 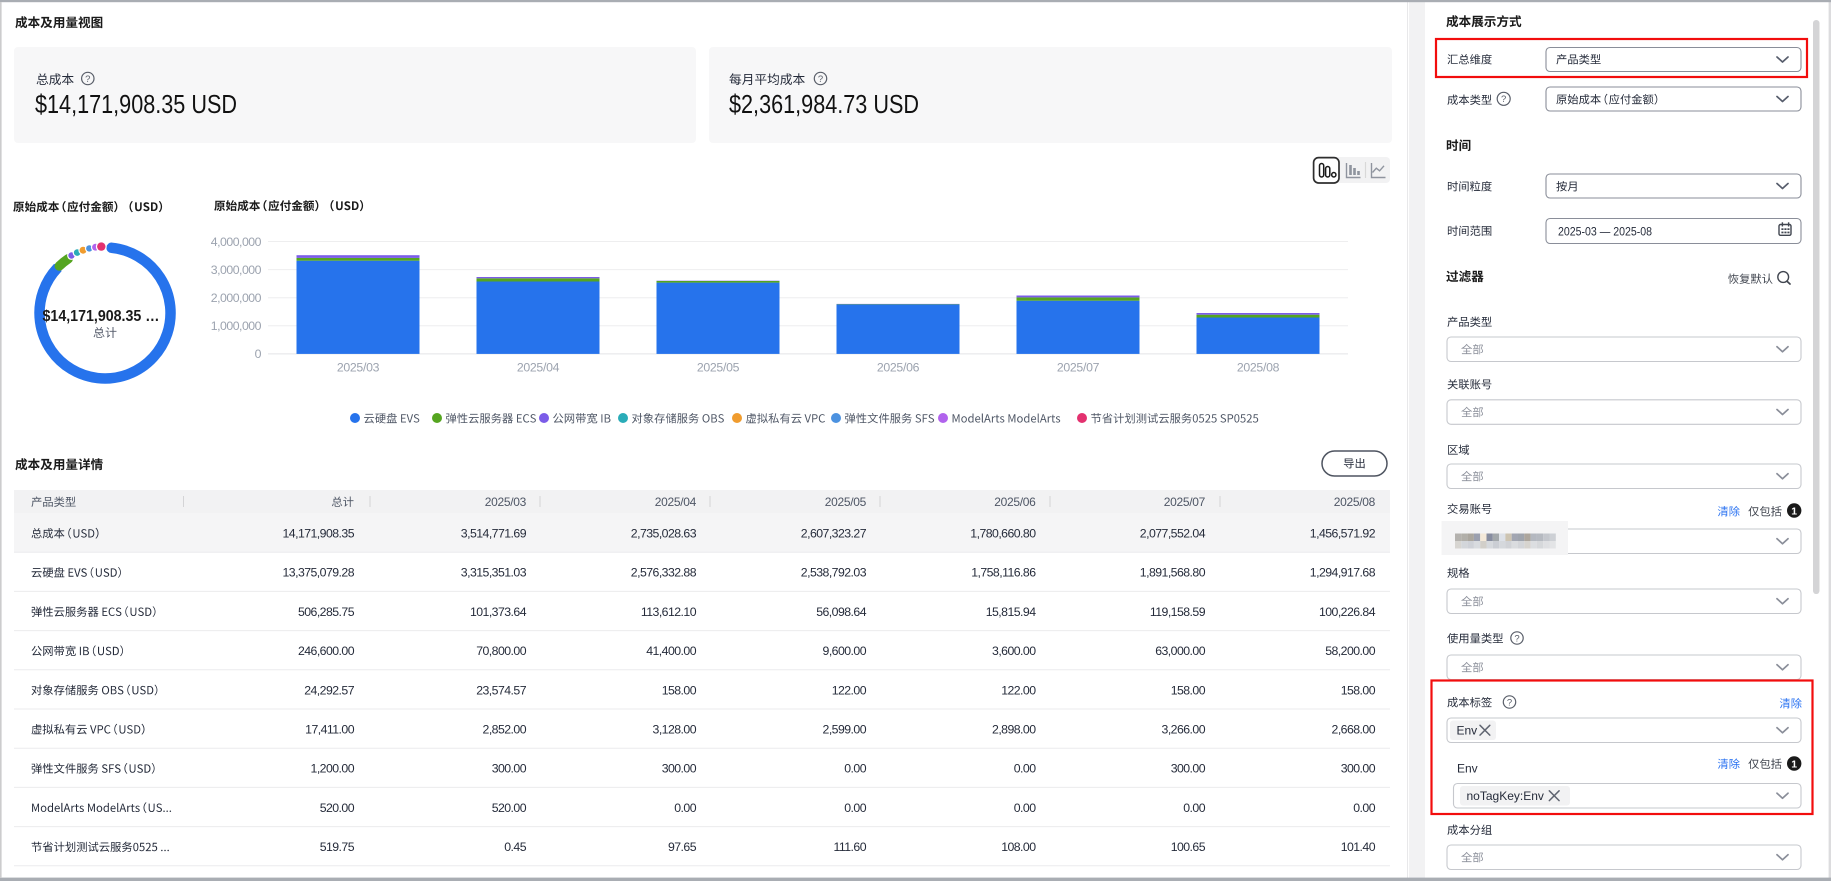 I want to click on svg-text: 111.60, so click(x=850, y=847).